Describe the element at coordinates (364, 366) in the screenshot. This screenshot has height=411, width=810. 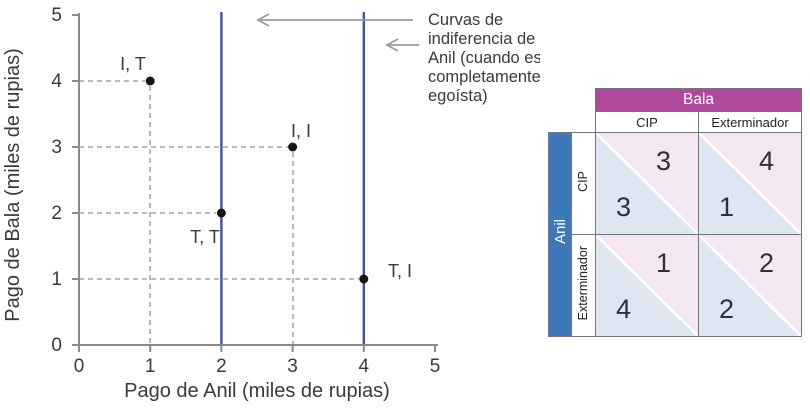
I see `x-tick-4: 4` at that location.